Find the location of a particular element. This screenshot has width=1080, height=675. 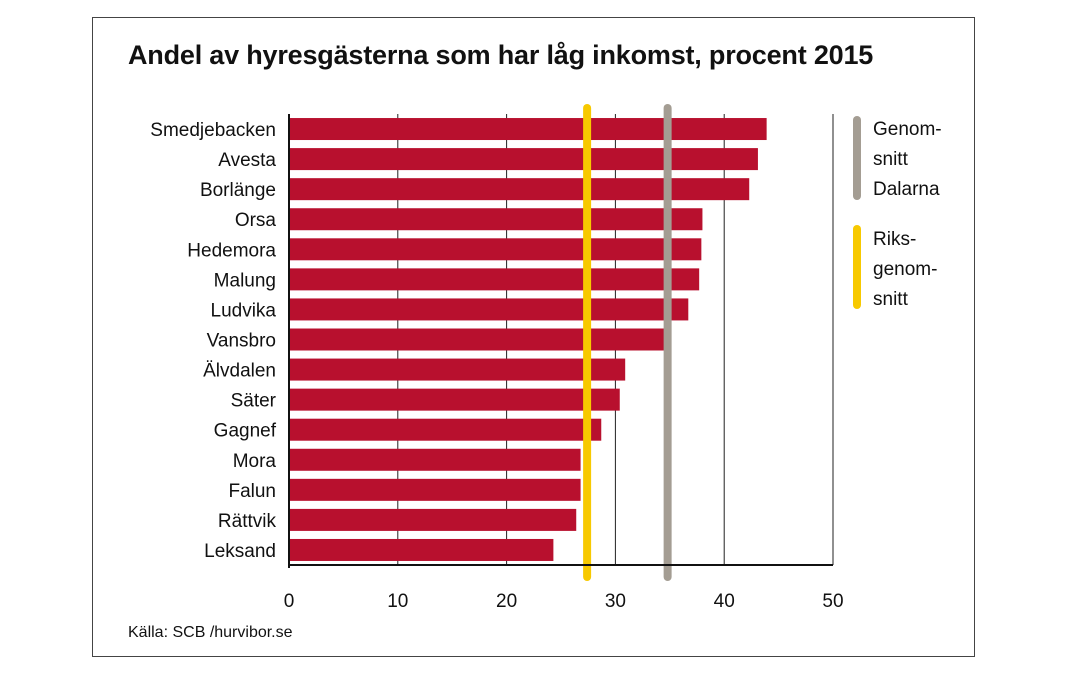

source-note: Källa: SCB /hurvibor.se is located at coordinates (210, 632).